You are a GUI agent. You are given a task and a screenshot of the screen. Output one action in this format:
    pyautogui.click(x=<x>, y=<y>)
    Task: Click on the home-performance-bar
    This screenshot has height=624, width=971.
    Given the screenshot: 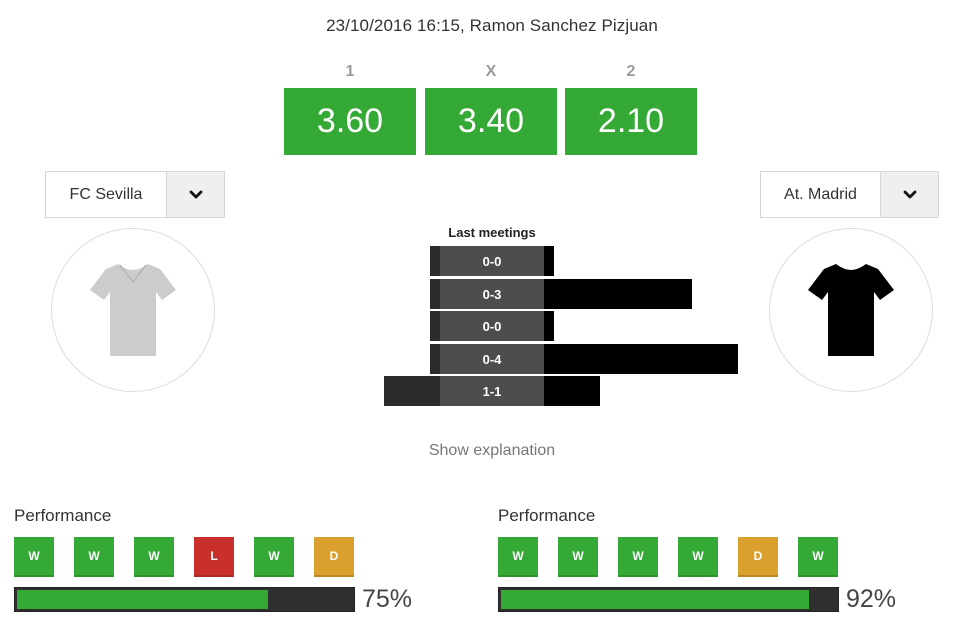 What is the action you would take?
    pyautogui.click(x=184, y=599)
    